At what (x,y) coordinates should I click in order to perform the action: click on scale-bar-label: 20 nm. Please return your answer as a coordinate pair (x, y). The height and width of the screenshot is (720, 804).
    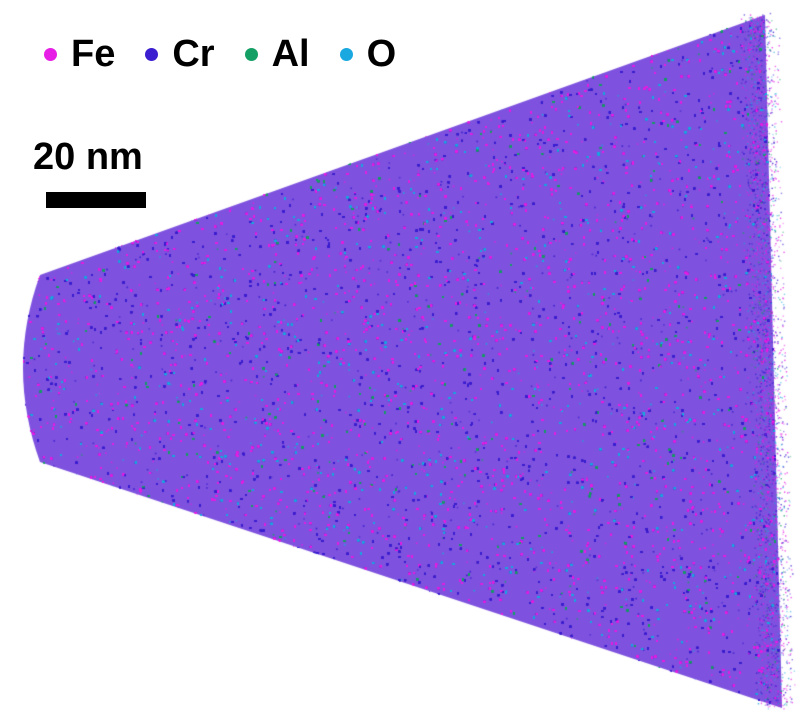
    Looking at the image, I should click on (88, 157).